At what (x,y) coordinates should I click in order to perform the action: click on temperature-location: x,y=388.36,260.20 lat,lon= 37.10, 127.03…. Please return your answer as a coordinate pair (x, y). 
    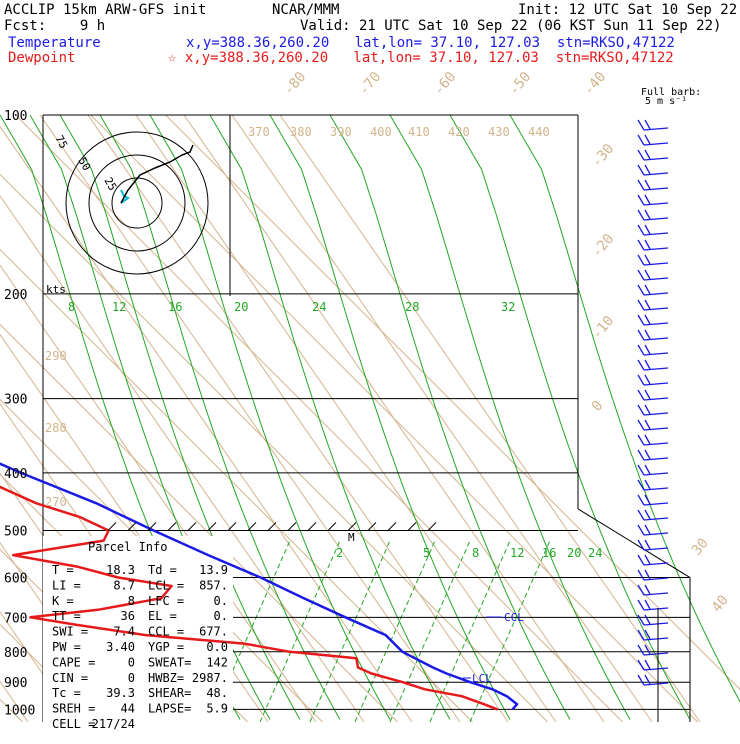
    Looking at the image, I should click on (430, 43).